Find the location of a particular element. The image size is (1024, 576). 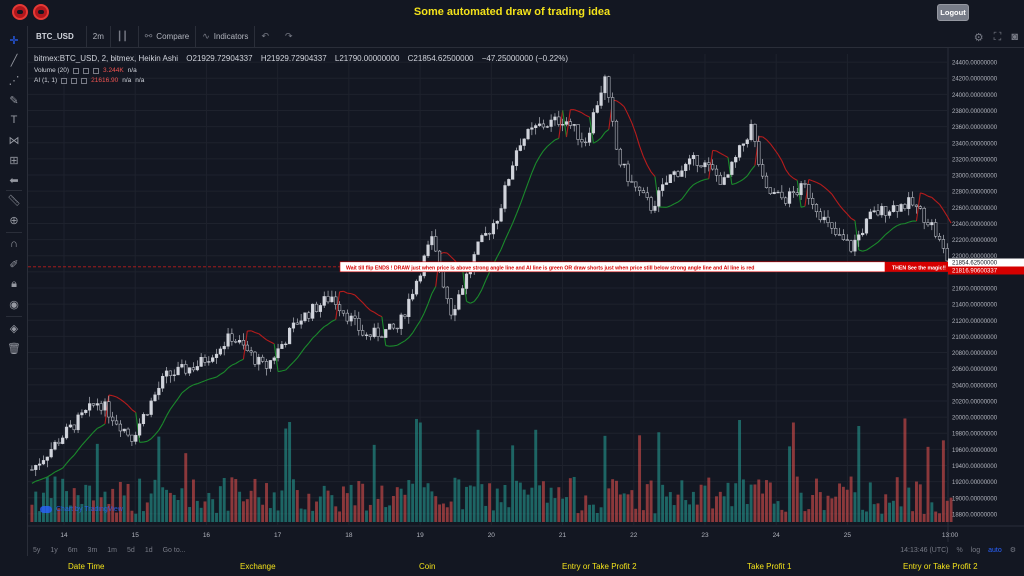

range-5d: 5d is located at coordinates (131, 550).